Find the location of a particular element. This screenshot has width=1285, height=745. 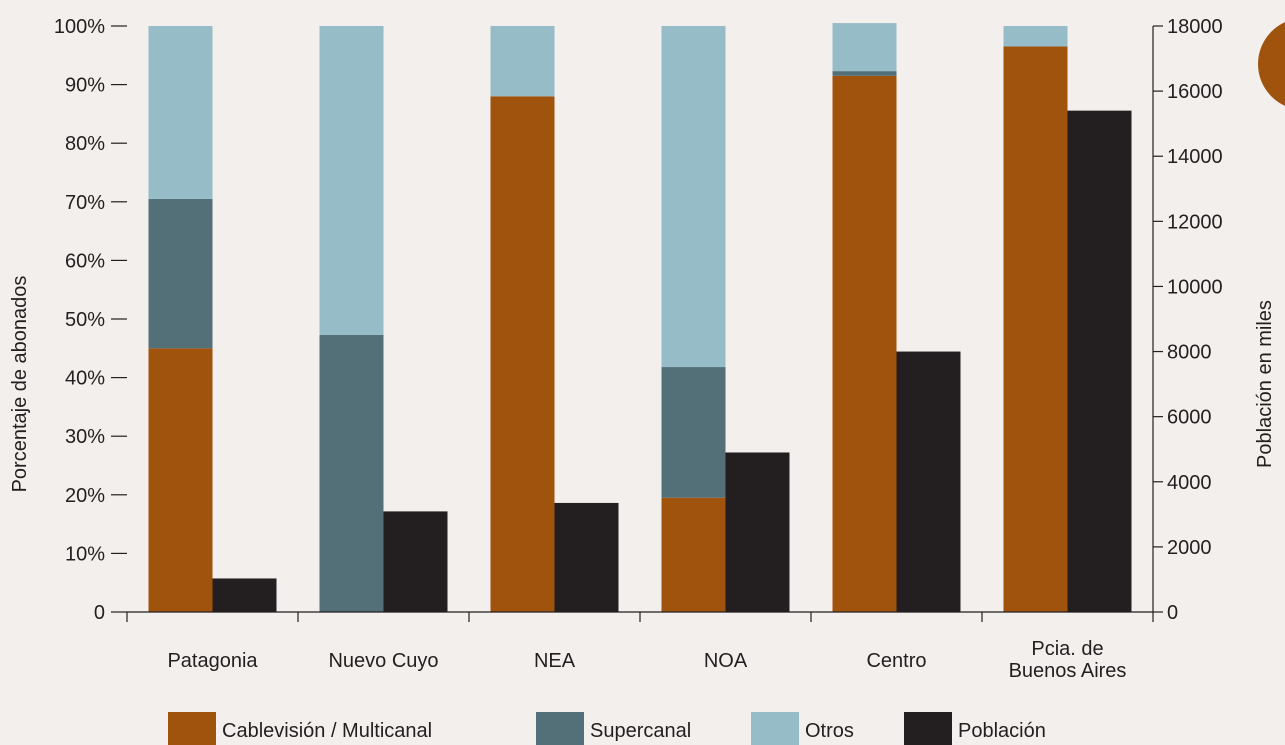

y-tick-label-right: 10000 is located at coordinates (1195, 287).